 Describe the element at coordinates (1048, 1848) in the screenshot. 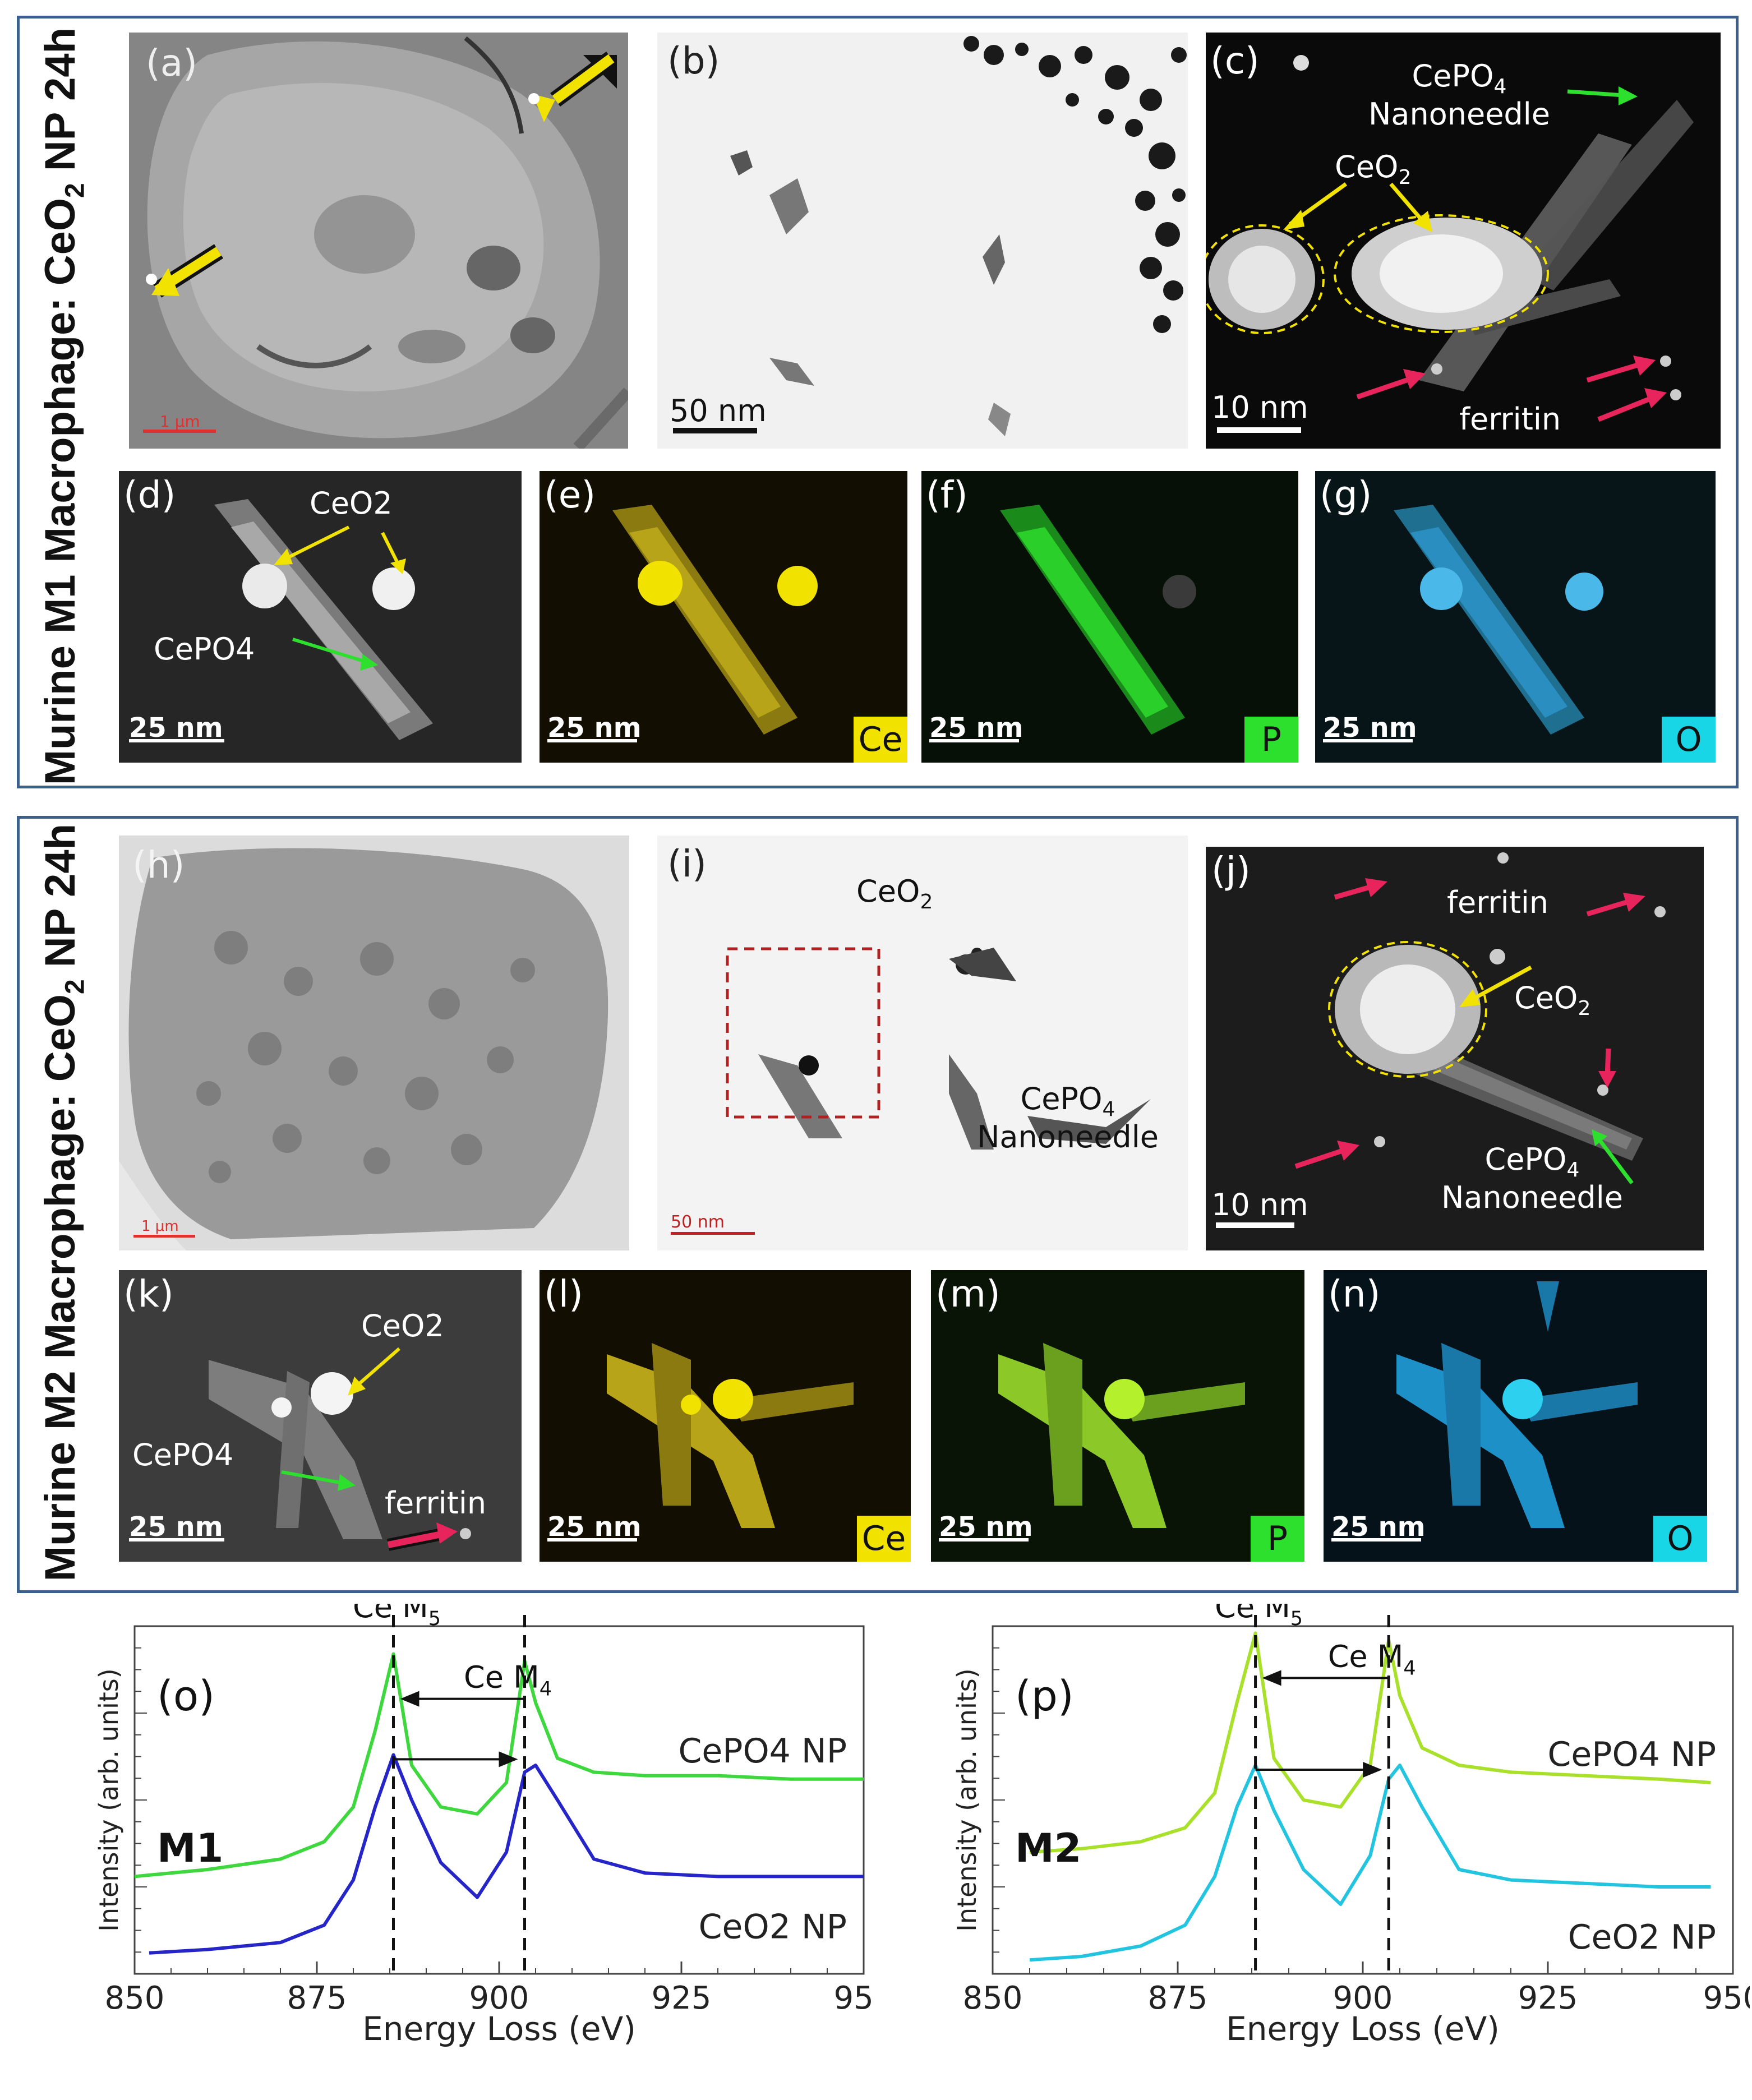

I see `cell-type-label: M2` at that location.